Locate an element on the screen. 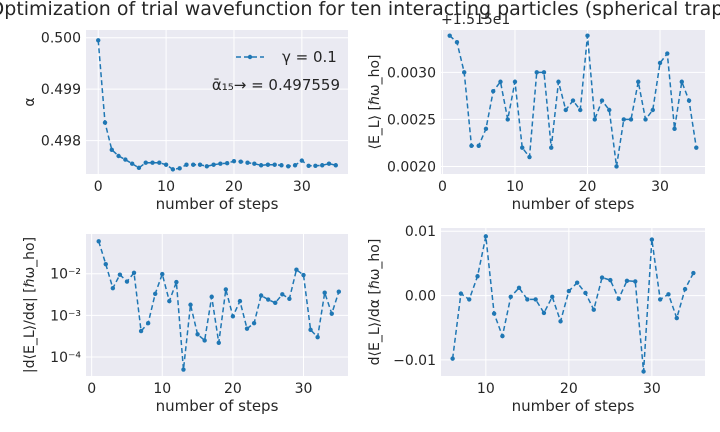 The width and height of the screenshot is (720, 432). y-tick-label: 10⁻⁴ is located at coordinates (65, 358).